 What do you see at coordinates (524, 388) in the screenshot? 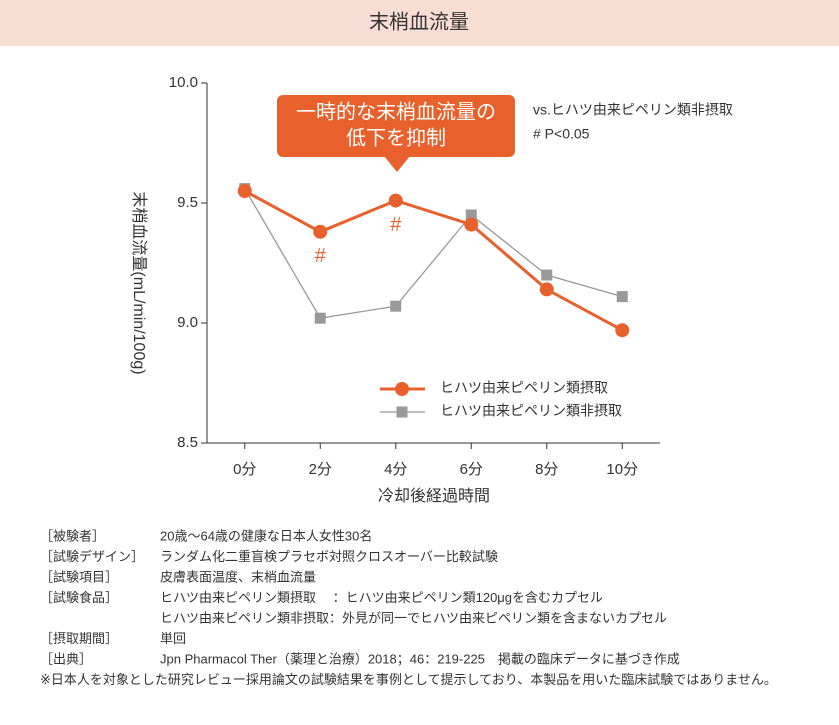
I see `legend-label: ヒハツ由来ピペリン類摂取` at bounding box center [524, 388].